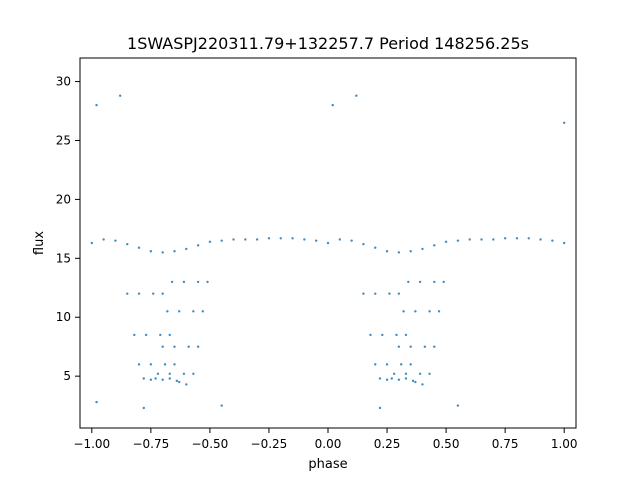 The height and width of the screenshot is (480, 640). I want to click on x-tick-label: −0.50, so click(210, 444).